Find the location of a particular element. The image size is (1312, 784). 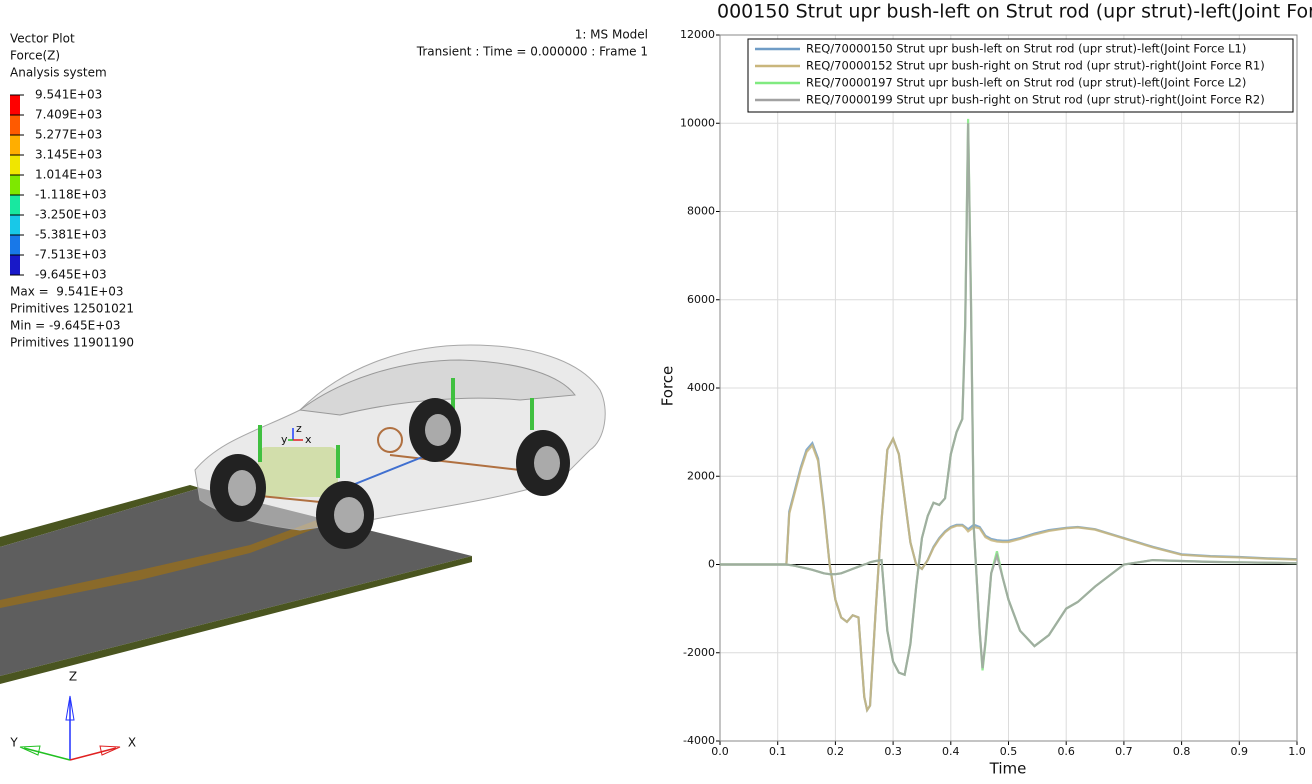

legend-label: -3.250E+03 is located at coordinates (71, 215).